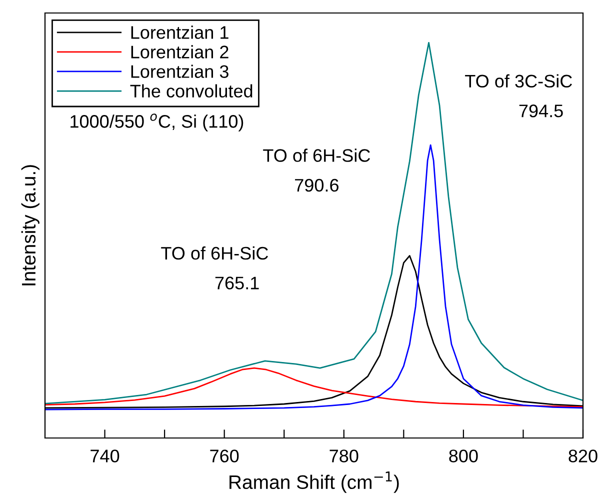  I want to click on annotation: TO of 6H-SiC 790.6, so click(316, 170).